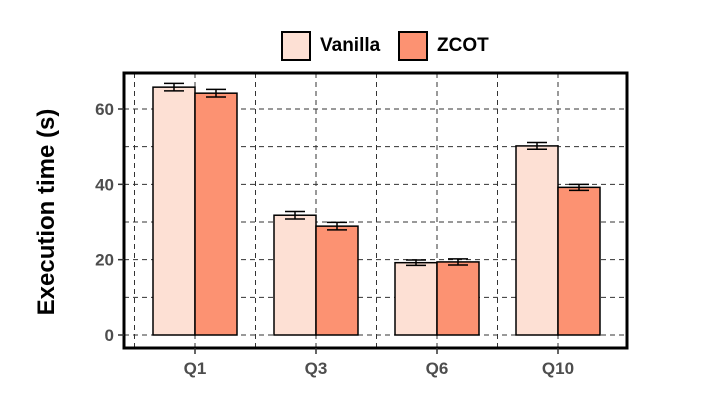 The width and height of the screenshot is (712, 405). I want to click on legend: Vanilla ZCOT, so click(356, 48).